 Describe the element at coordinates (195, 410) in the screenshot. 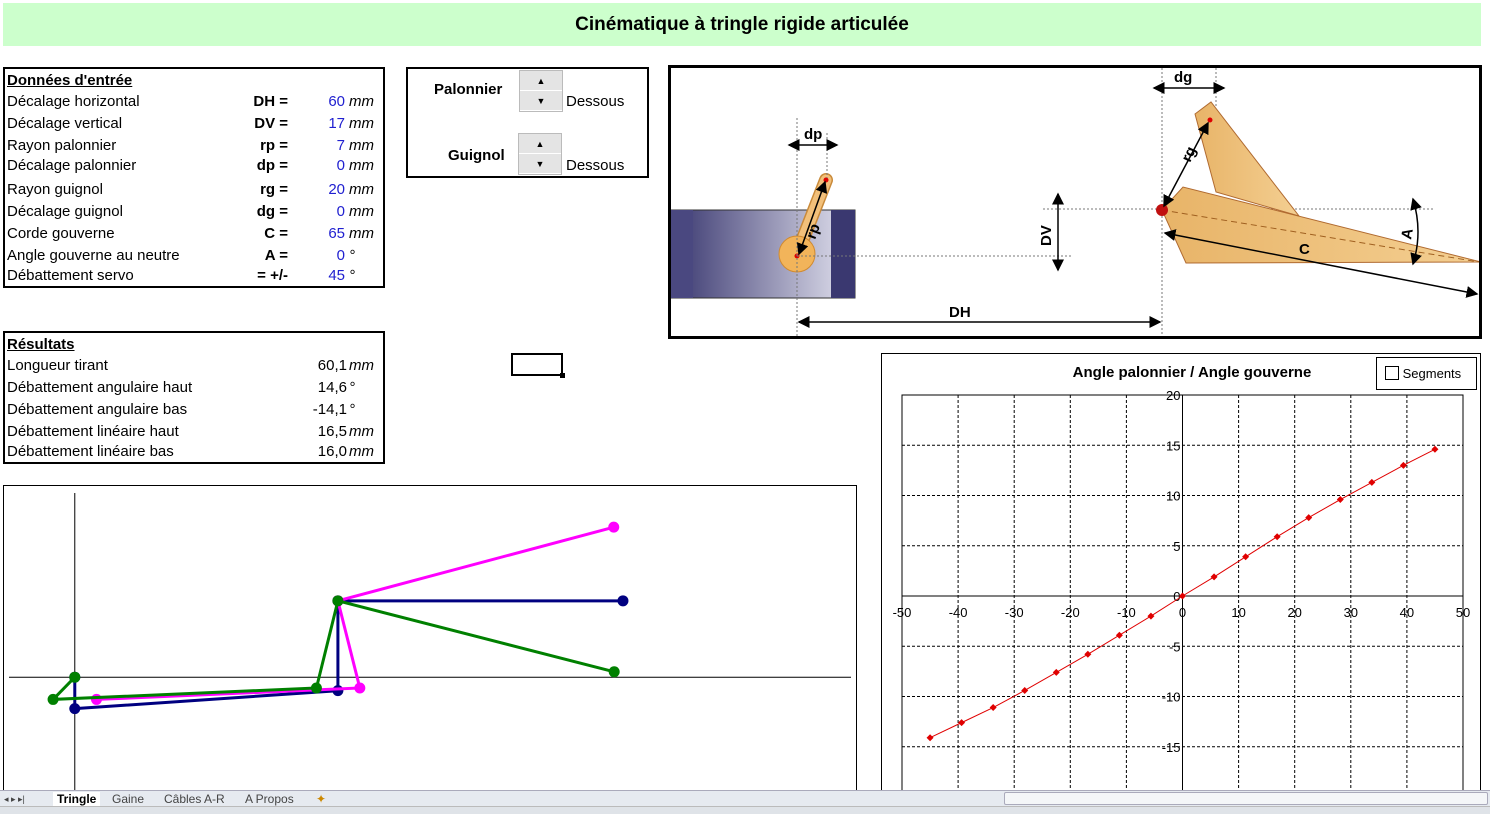

I see `result-row: Débattement angulaire bas -14,1 °` at that location.